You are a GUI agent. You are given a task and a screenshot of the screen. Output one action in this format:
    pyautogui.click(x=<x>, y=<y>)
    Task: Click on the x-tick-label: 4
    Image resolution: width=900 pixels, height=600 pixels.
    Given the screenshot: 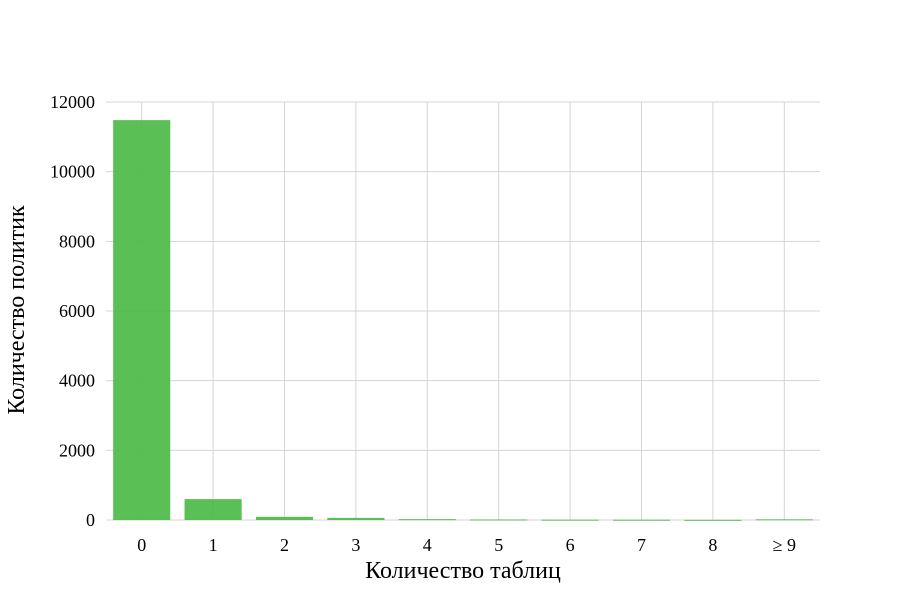 What is the action you would take?
    pyautogui.click(x=427, y=545)
    